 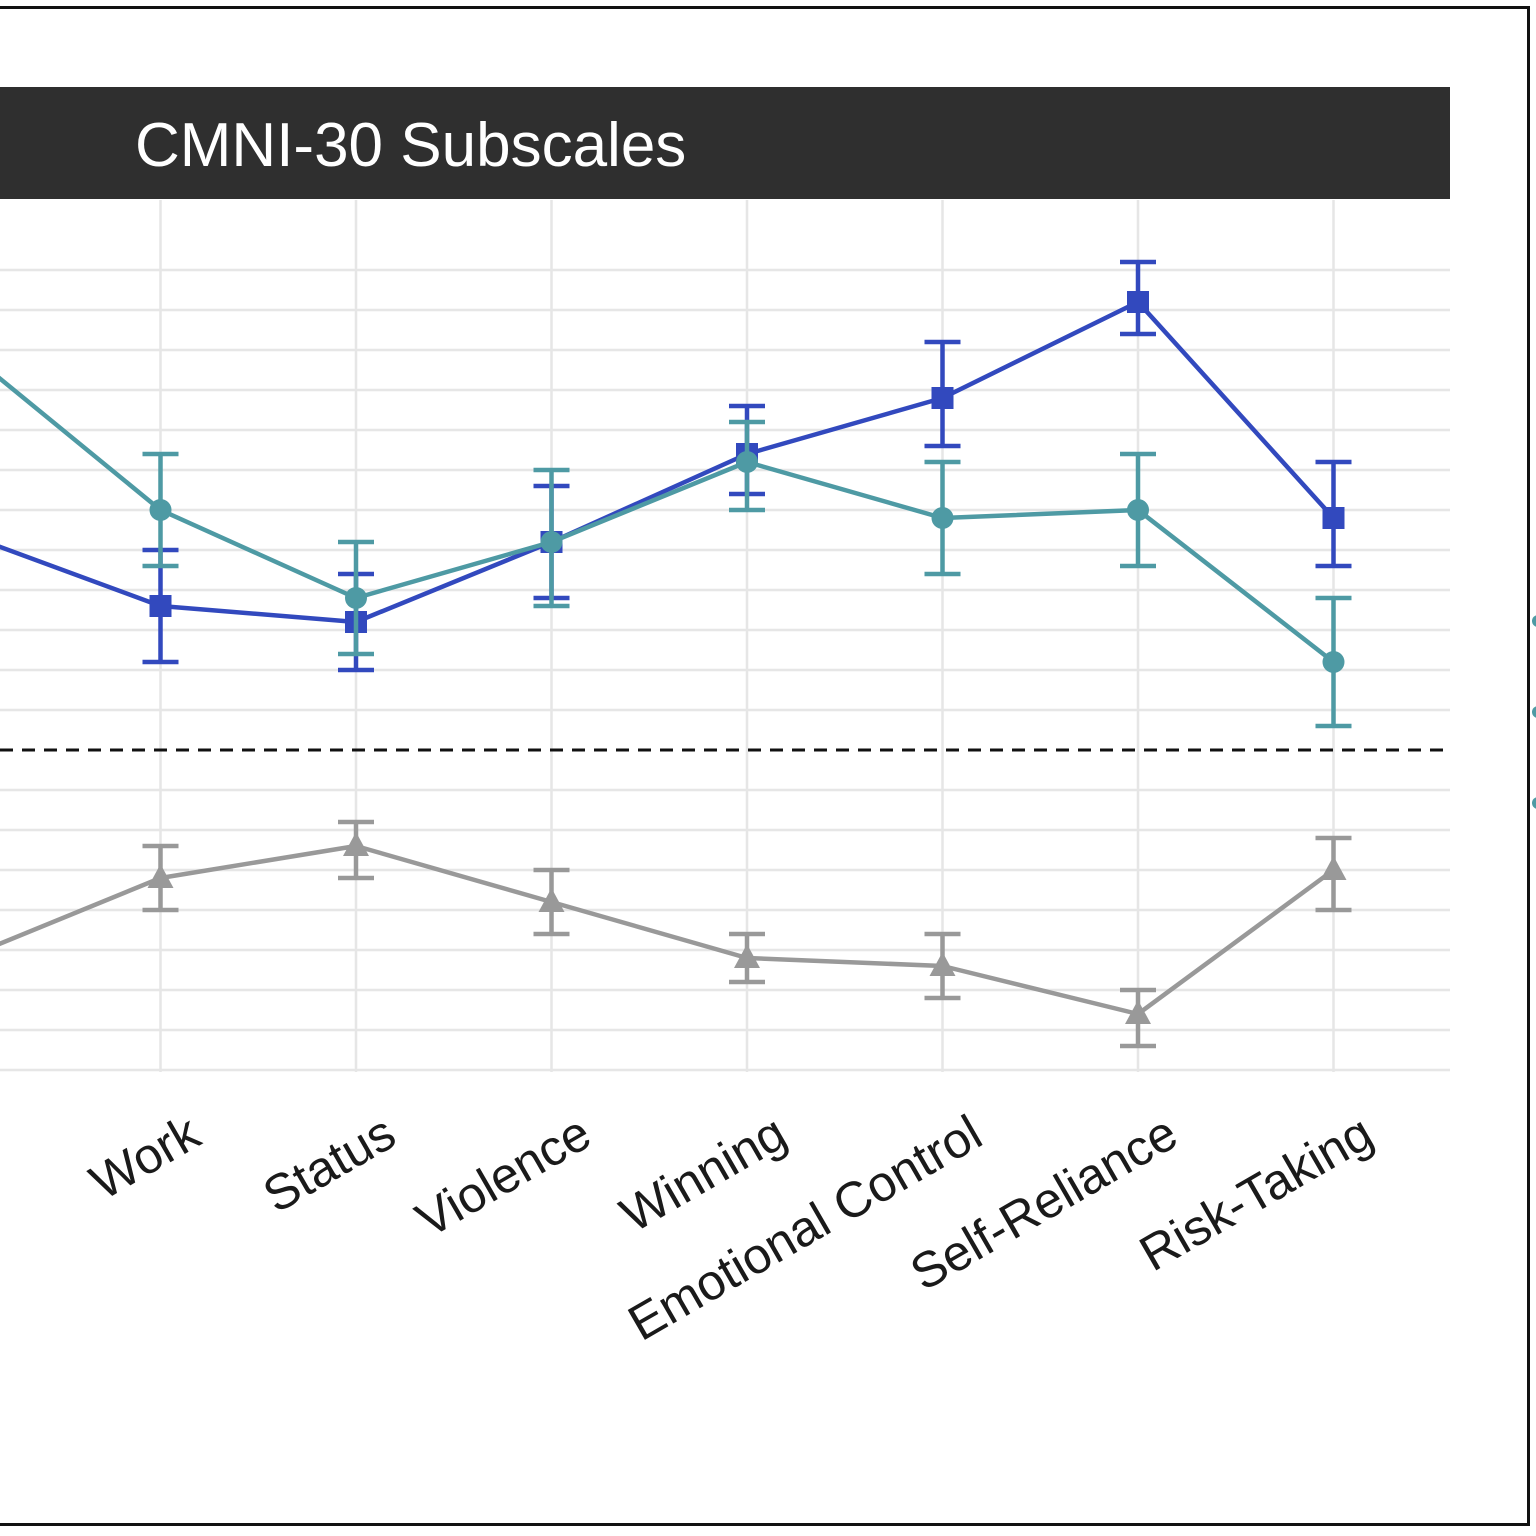 I want to click on x-tick-label: Violence, so click(x=503, y=1176).